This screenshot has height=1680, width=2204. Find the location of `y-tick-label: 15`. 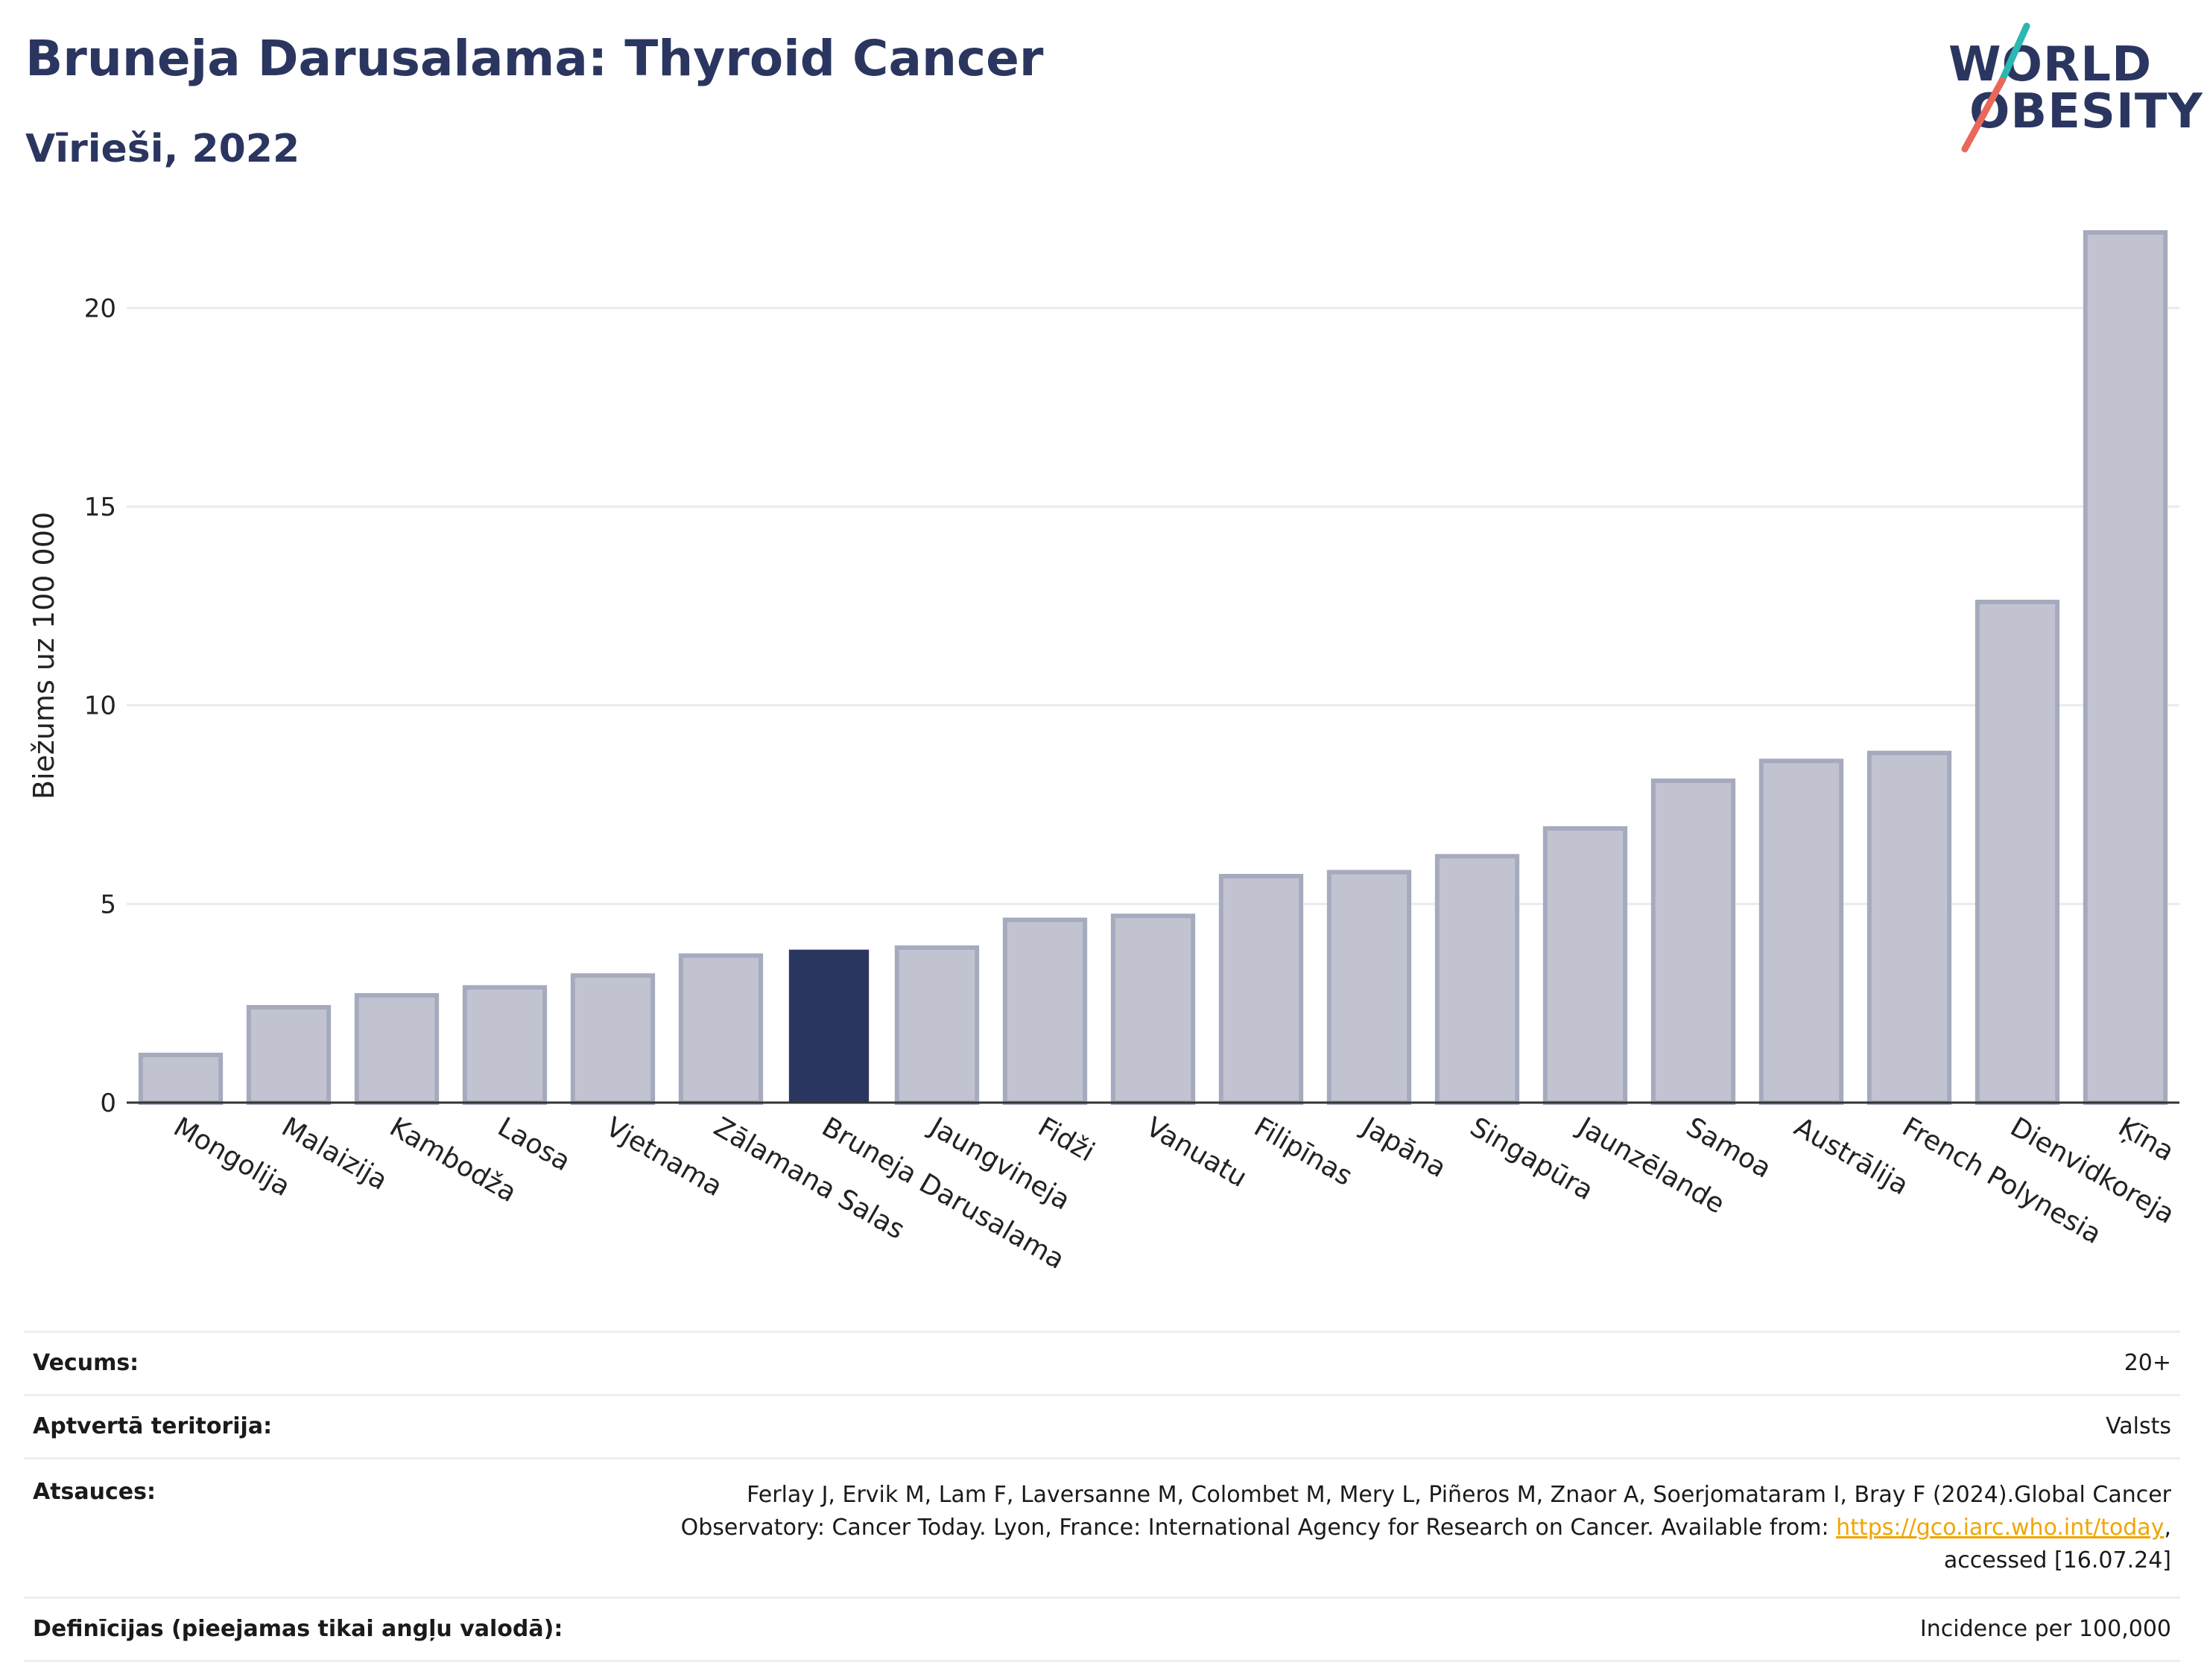

y-tick-label: 15 is located at coordinates (100, 507).